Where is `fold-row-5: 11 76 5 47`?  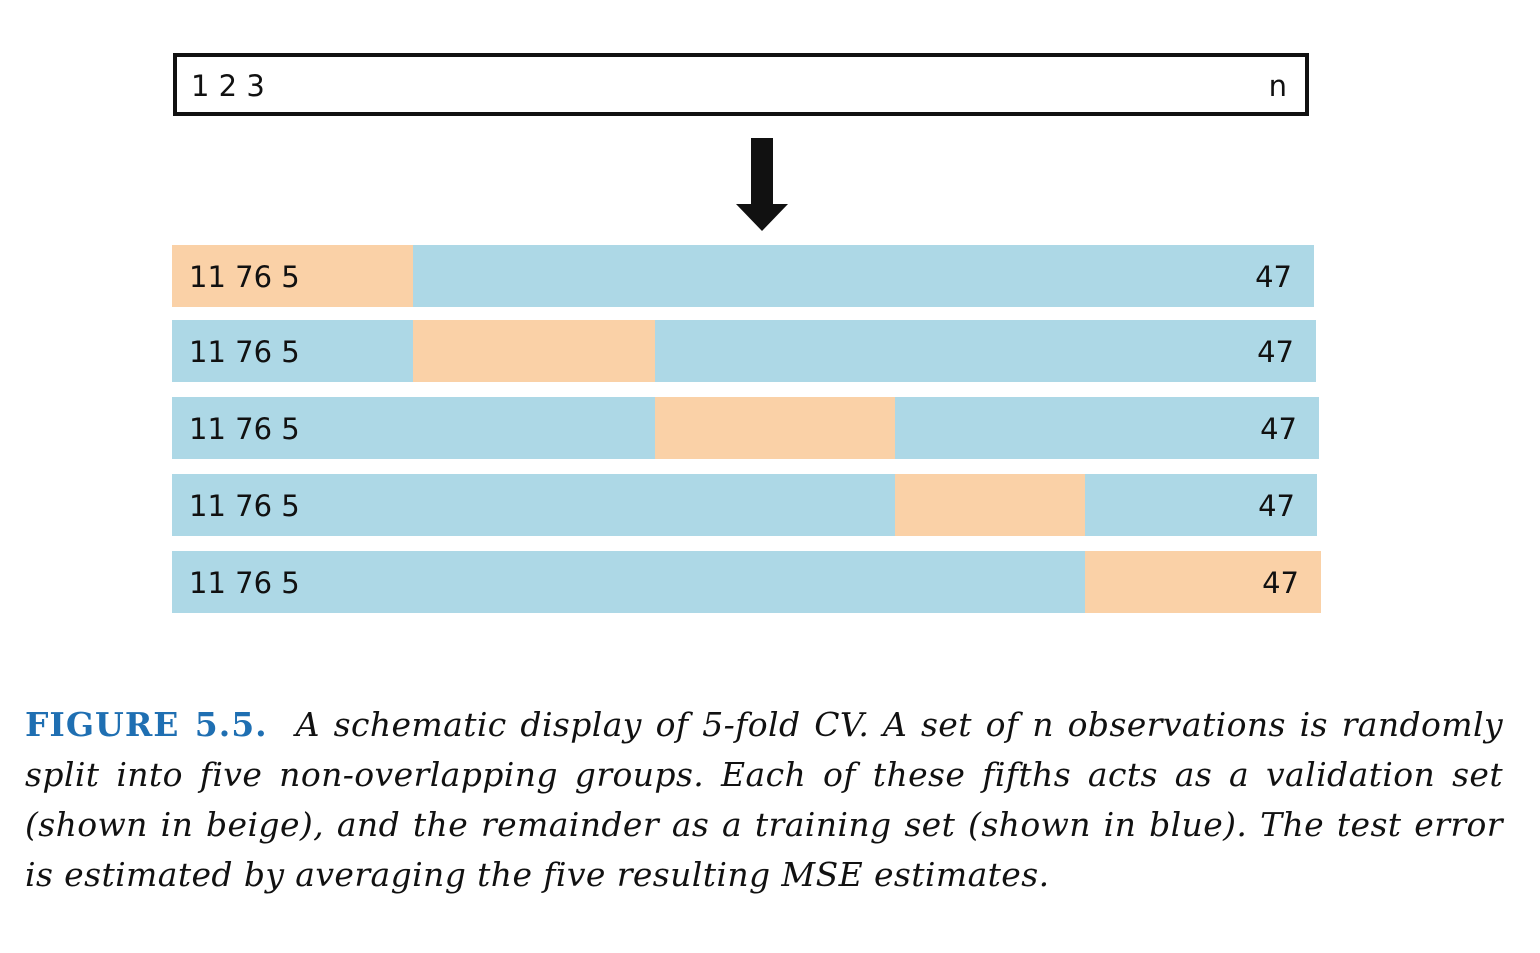 fold-row-5: 11 76 5 47 is located at coordinates (746, 582).